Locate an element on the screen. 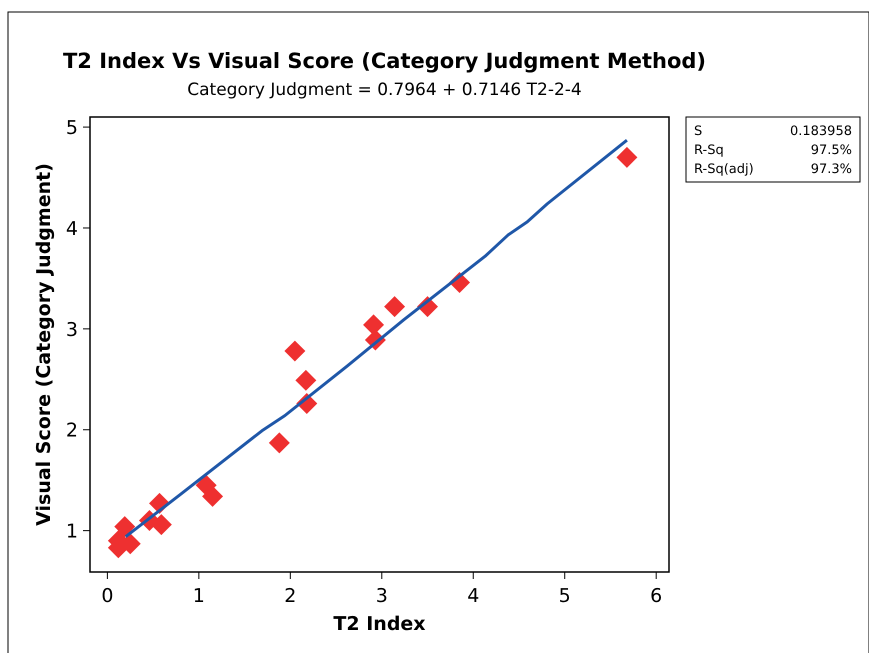  chart-subtitle: Category Judgment = 0.7964 + 0.7146 T2-2-4 is located at coordinates (384, 90).